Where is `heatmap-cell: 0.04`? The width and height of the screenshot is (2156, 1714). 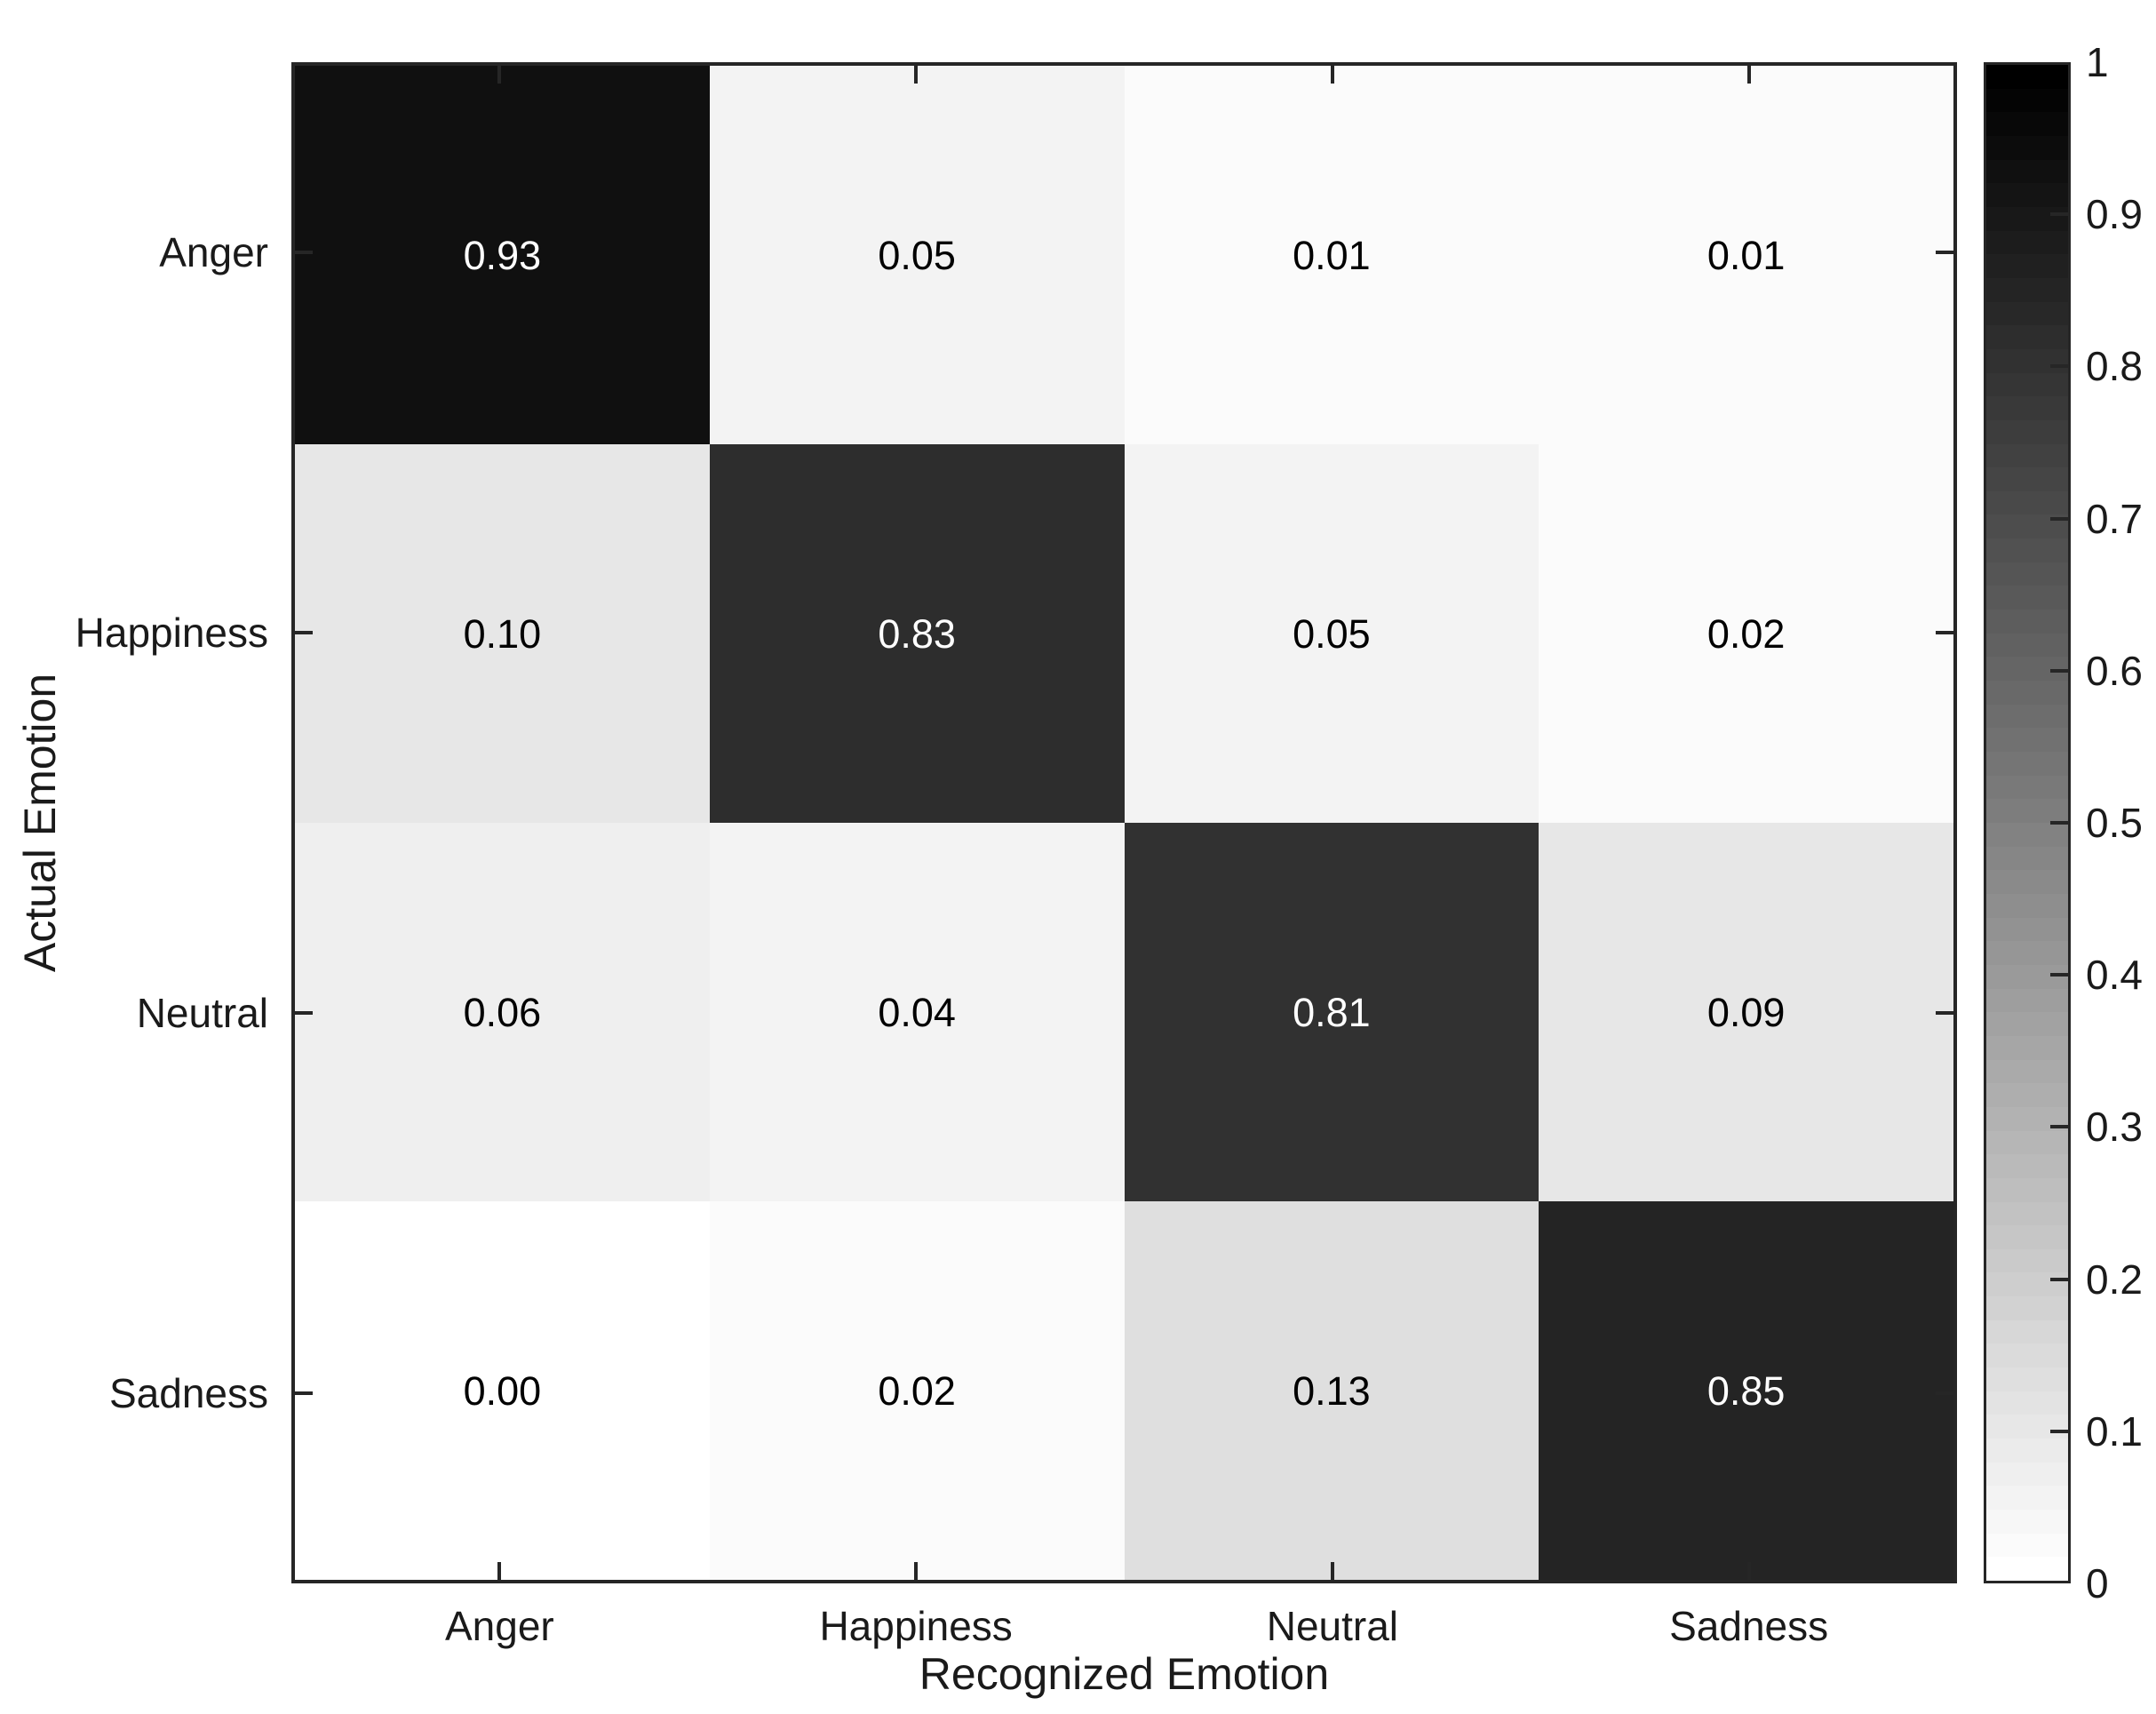
heatmap-cell: 0.04 is located at coordinates (917, 1012).